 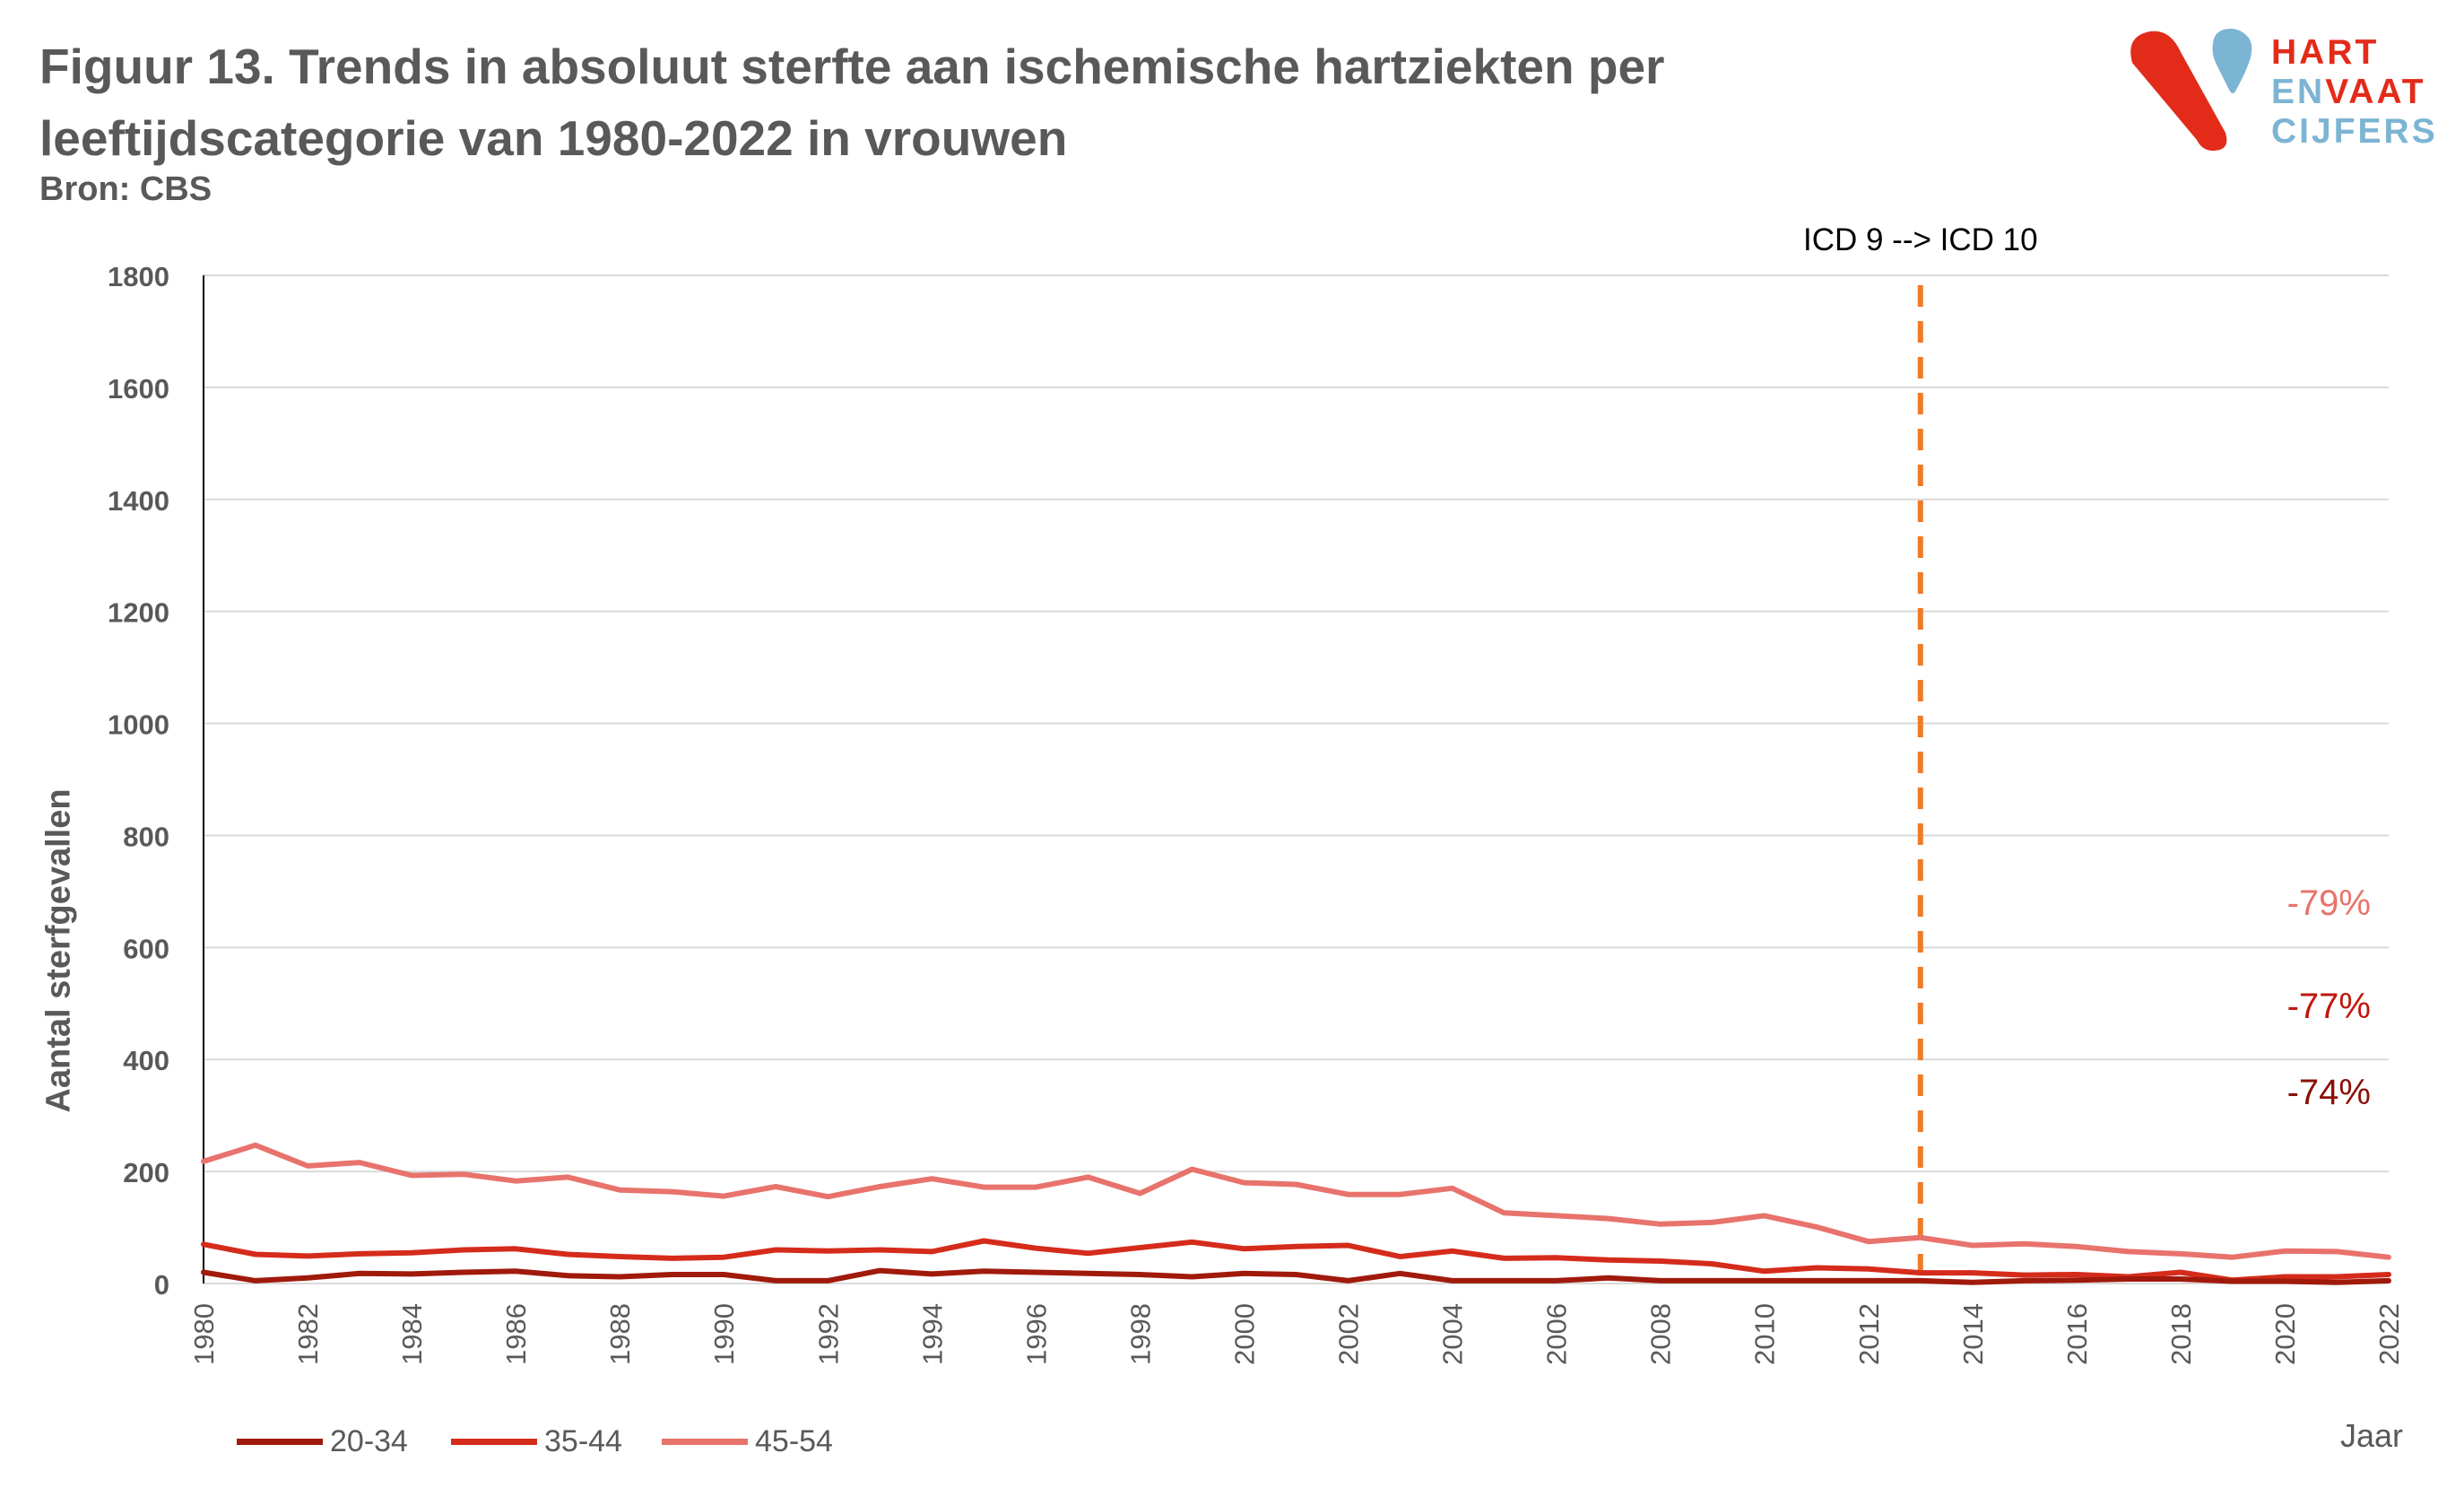 I want to click on y-tick-label-1800: 1800, so click(x=138, y=276).